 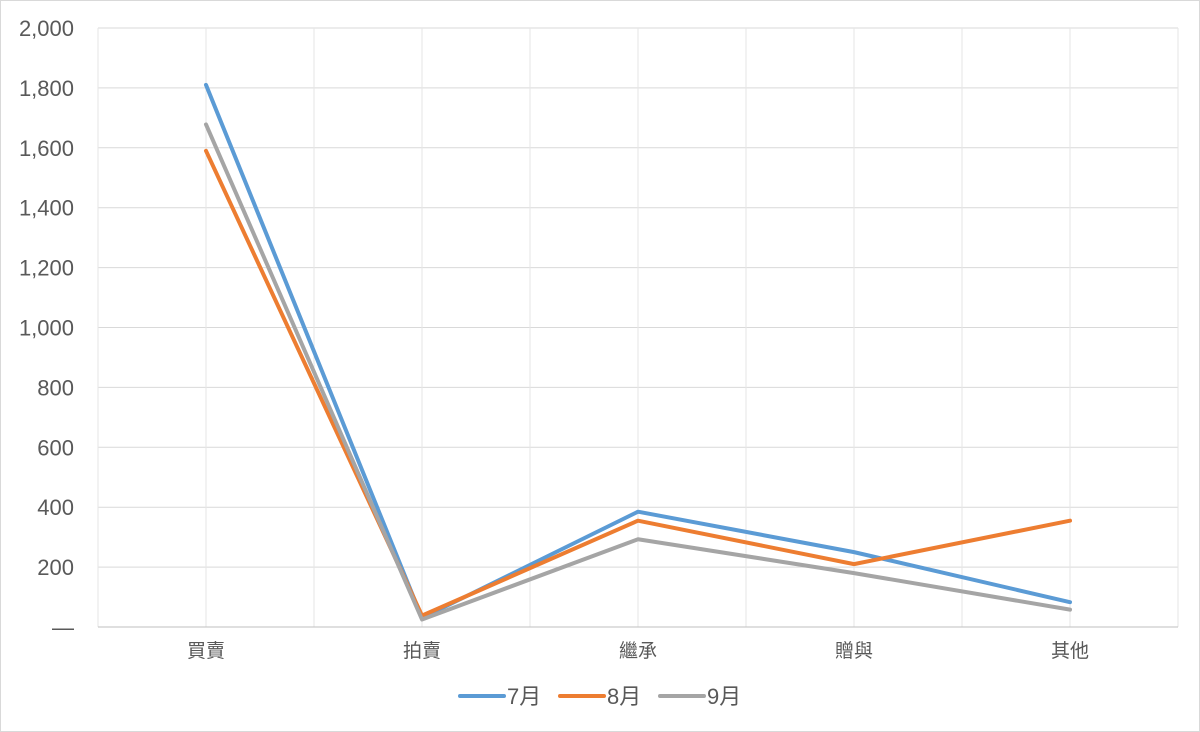 I want to click on y-tick-label: 2,000, so click(x=46, y=28).